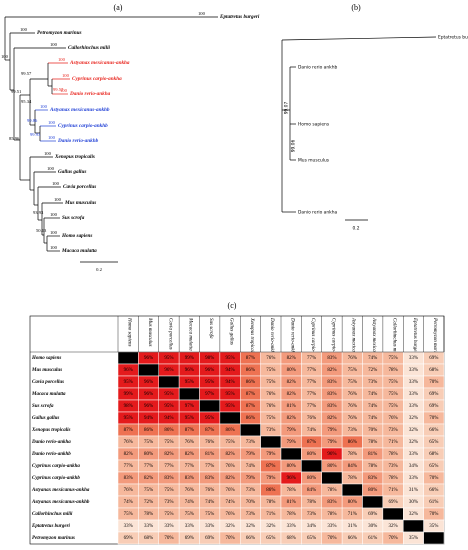  I want to click on support-value: 99.07, so click(287, 108).